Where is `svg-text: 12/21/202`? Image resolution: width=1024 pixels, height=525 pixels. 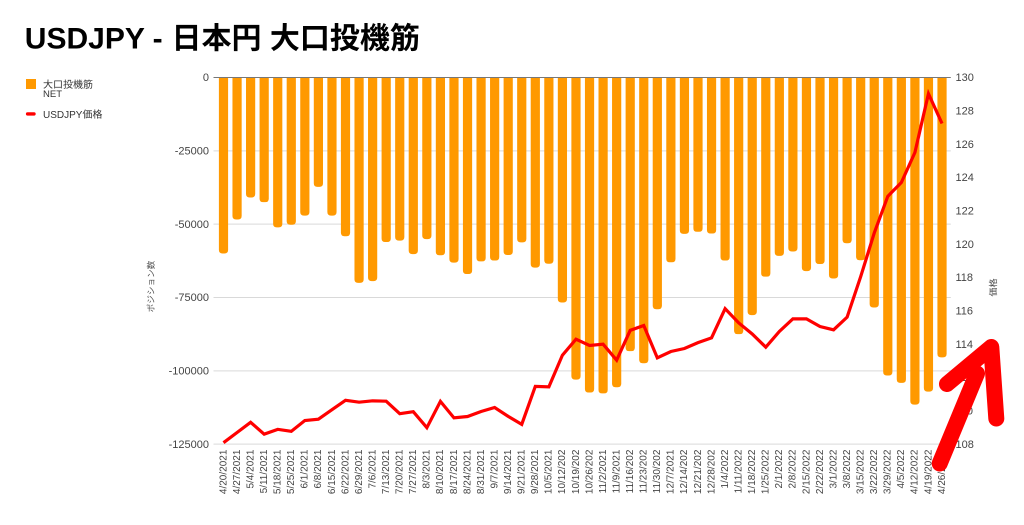
svg-text: 12/21/202 is located at coordinates (698, 471).